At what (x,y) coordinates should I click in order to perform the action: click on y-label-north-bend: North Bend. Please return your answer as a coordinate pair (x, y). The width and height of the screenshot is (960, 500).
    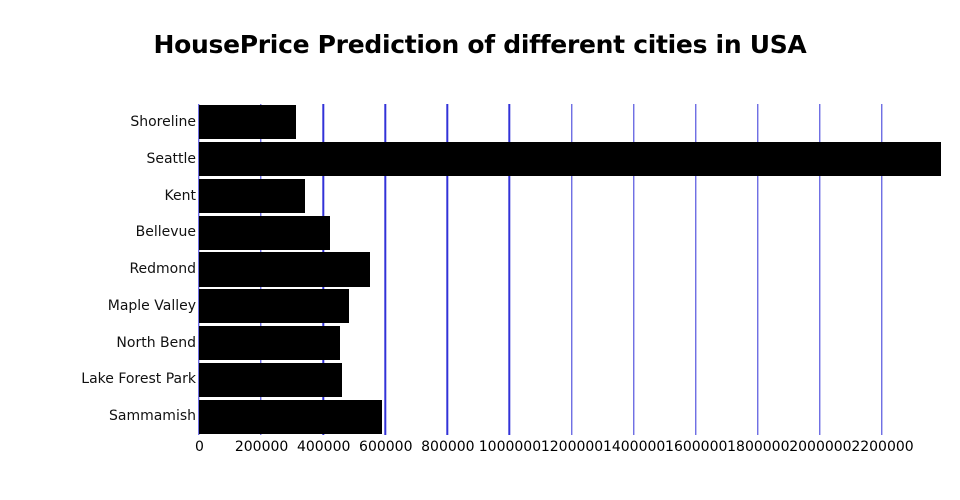
    Looking at the image, I should click on (156, 342).